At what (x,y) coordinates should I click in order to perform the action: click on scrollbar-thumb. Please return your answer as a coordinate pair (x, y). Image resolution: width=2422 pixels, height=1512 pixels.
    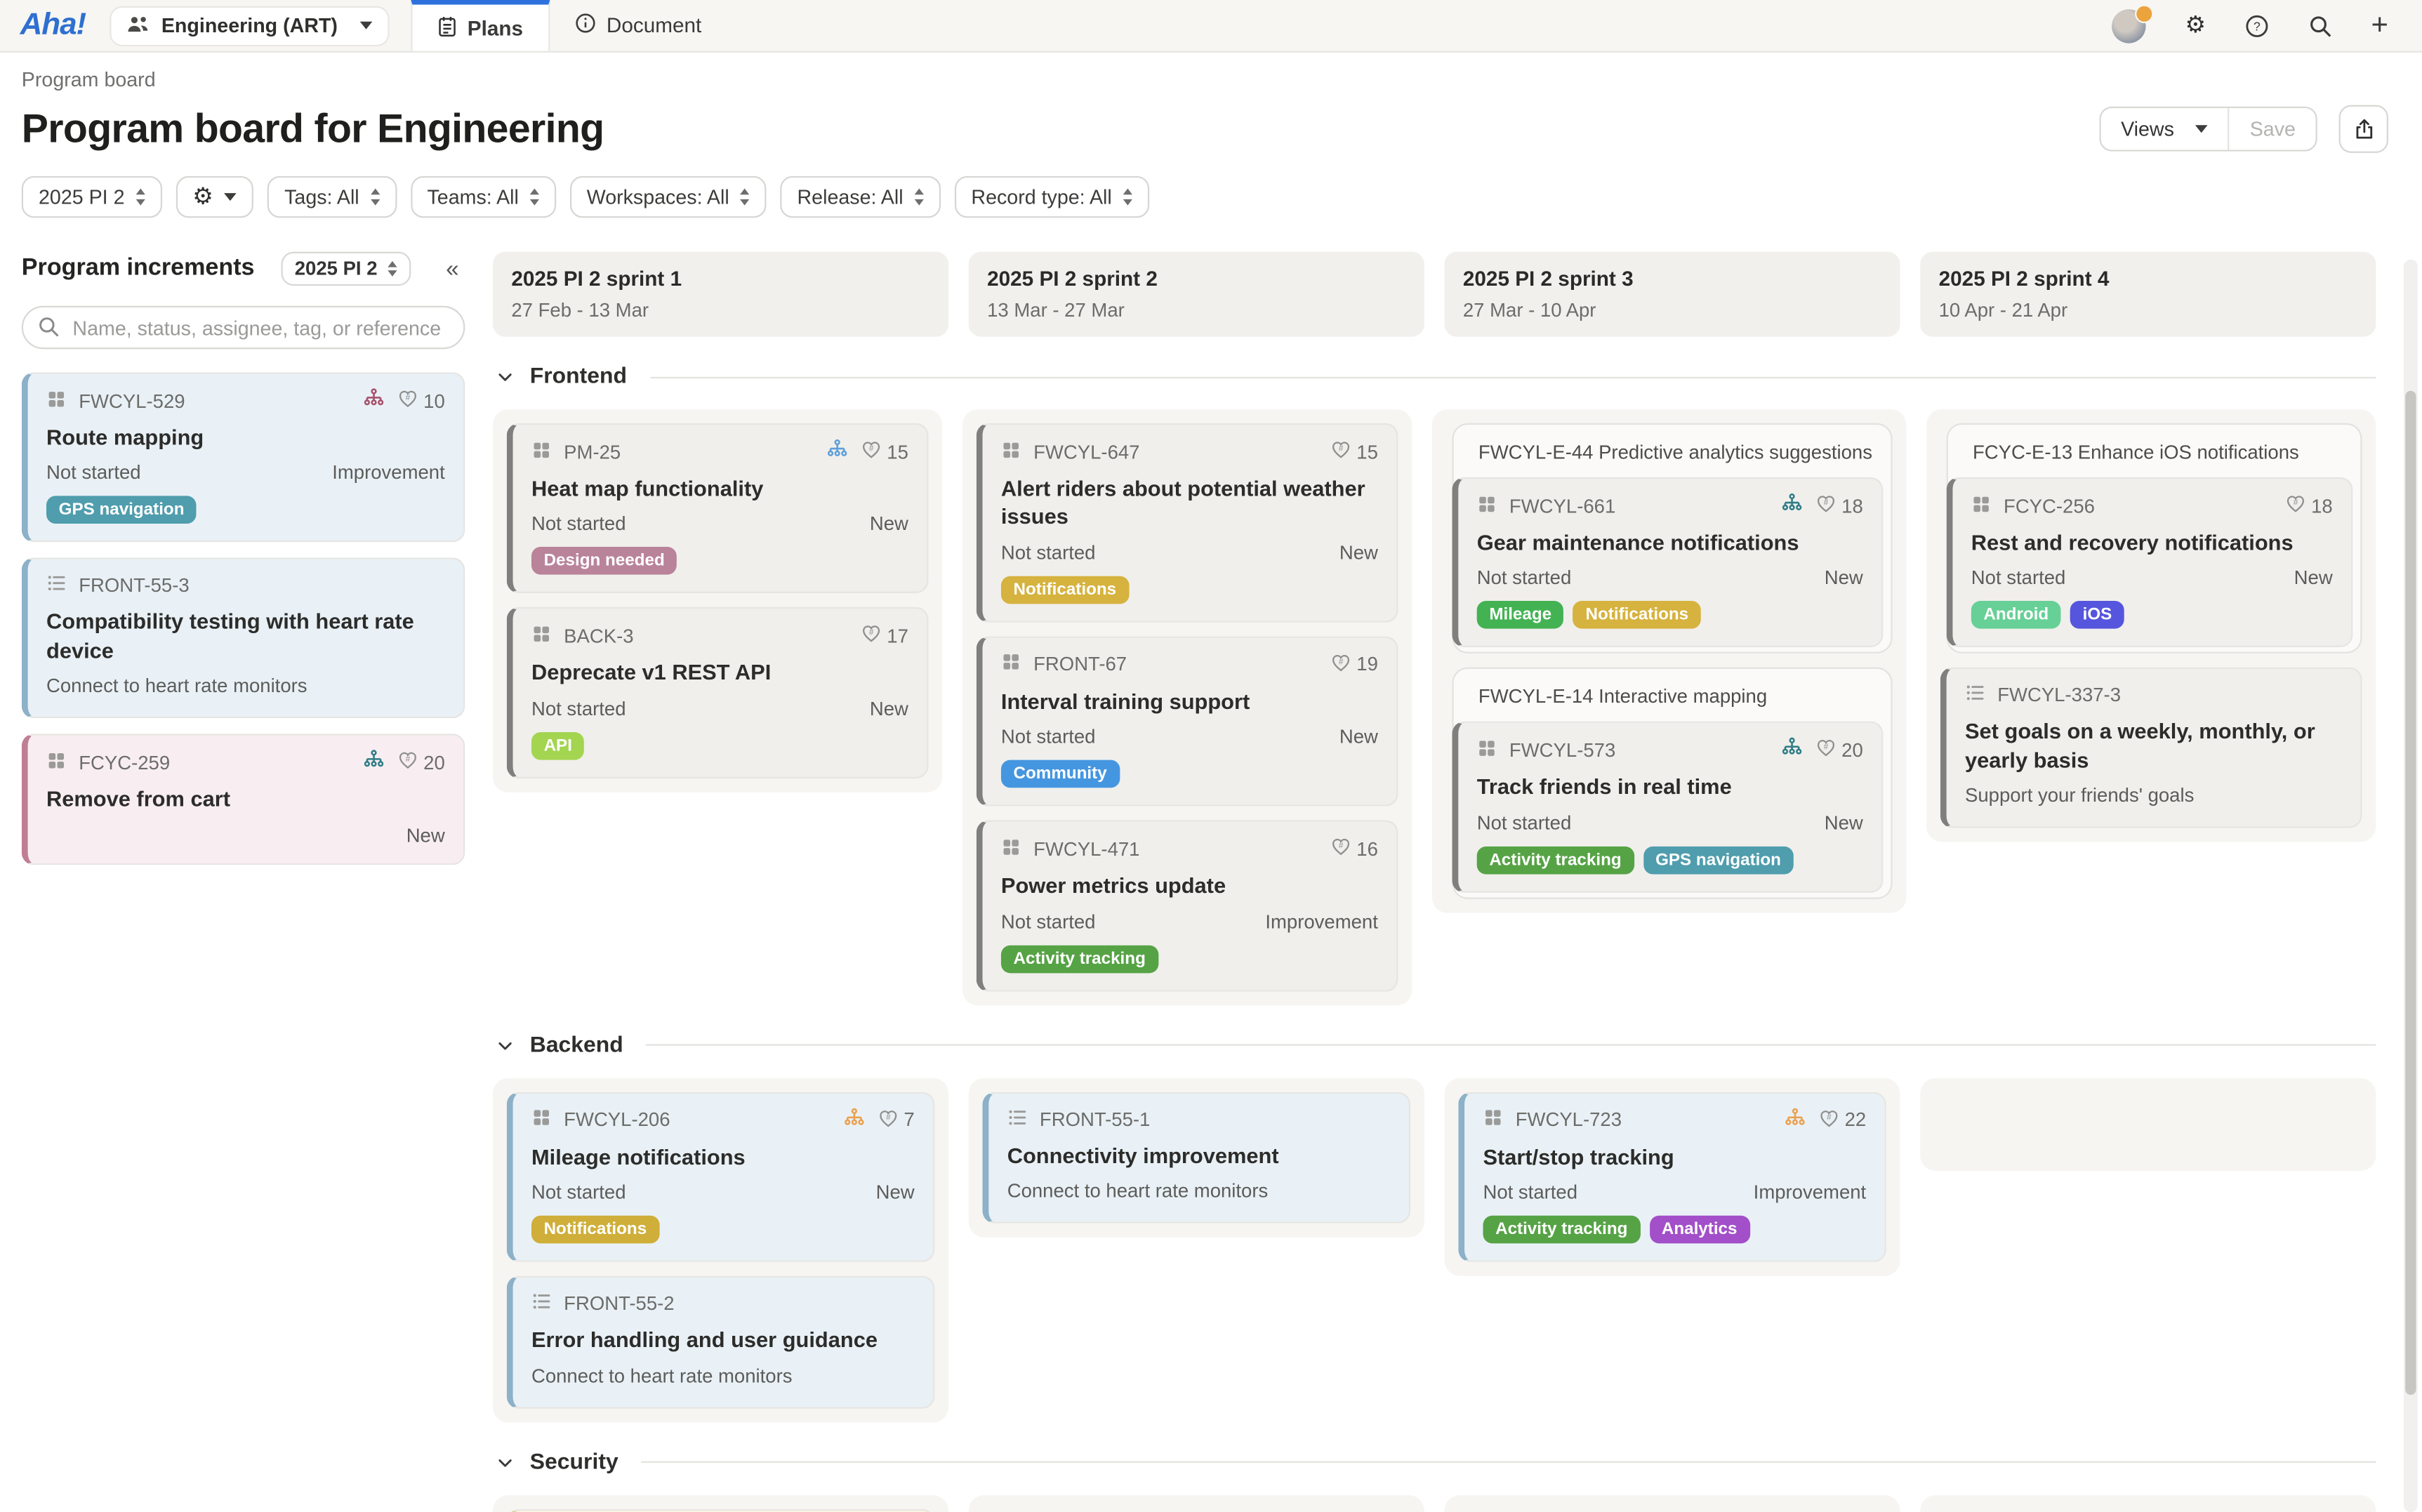
    Looking at the image, I should click on (2410, 892).